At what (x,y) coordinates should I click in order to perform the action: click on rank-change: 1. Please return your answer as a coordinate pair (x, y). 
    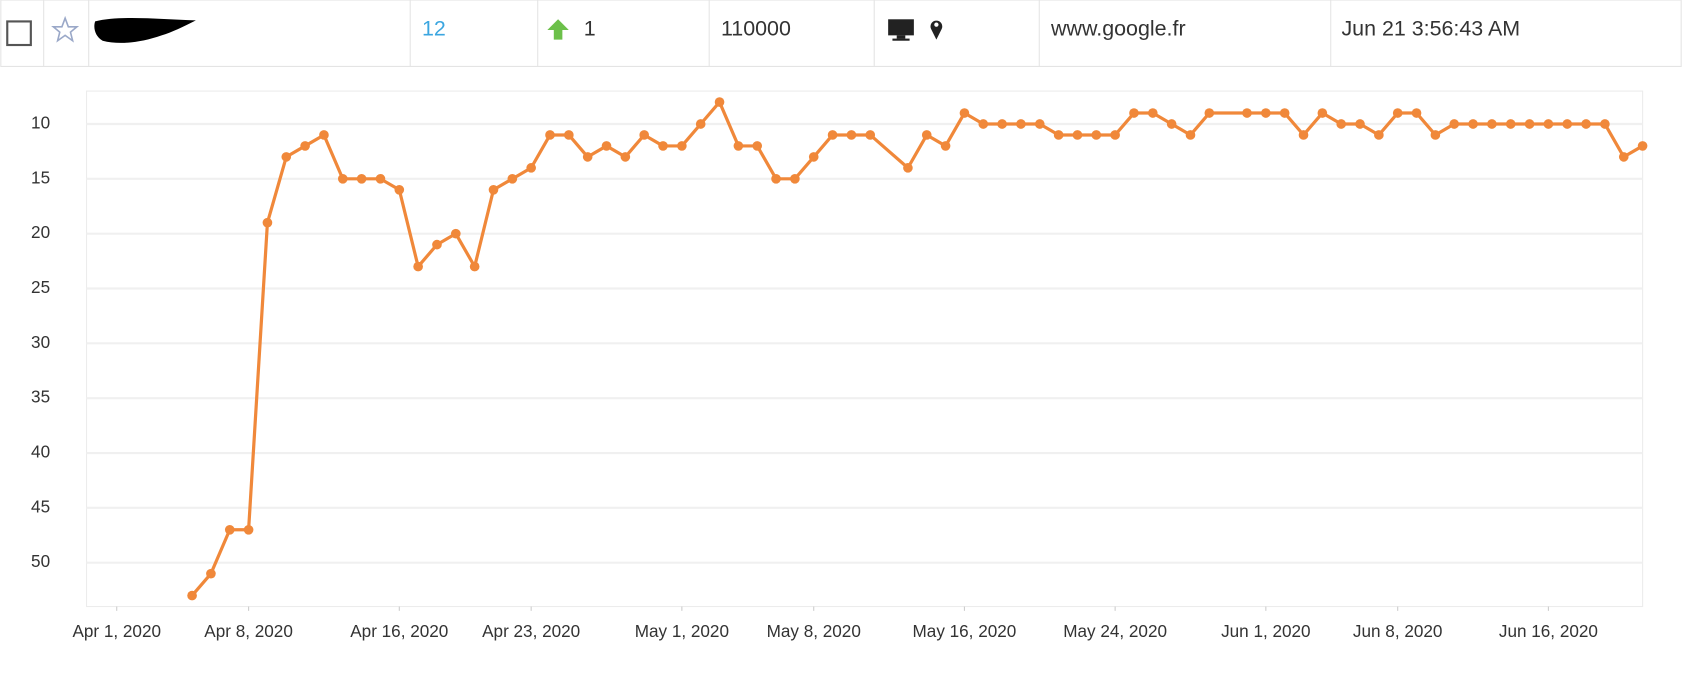
    Looking at the image, I should click on (590, 29).